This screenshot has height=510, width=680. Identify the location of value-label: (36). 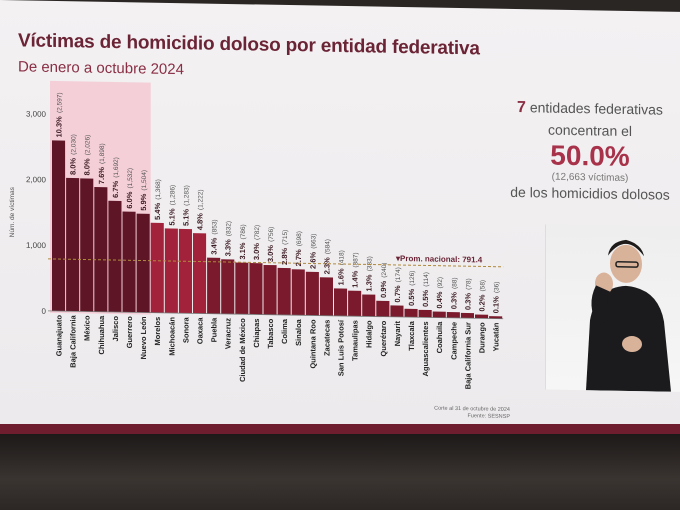
(497, 287).